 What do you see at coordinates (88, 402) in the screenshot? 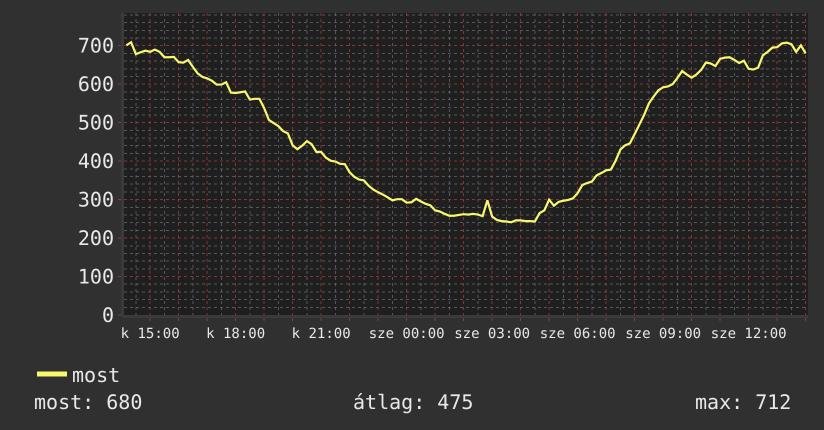
I see `text: most: 680` at bounding box center [88, 402].